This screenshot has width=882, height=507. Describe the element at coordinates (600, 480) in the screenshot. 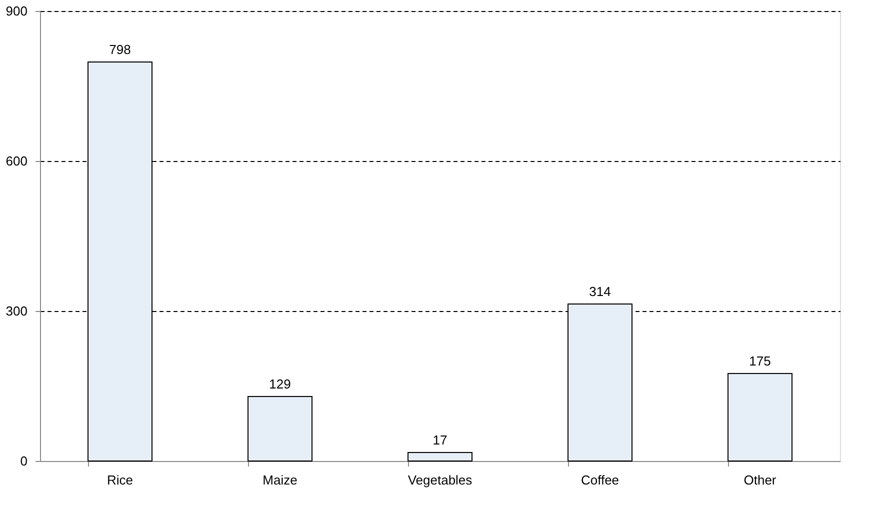

I see `x-tick-label: Coffee` at that location.